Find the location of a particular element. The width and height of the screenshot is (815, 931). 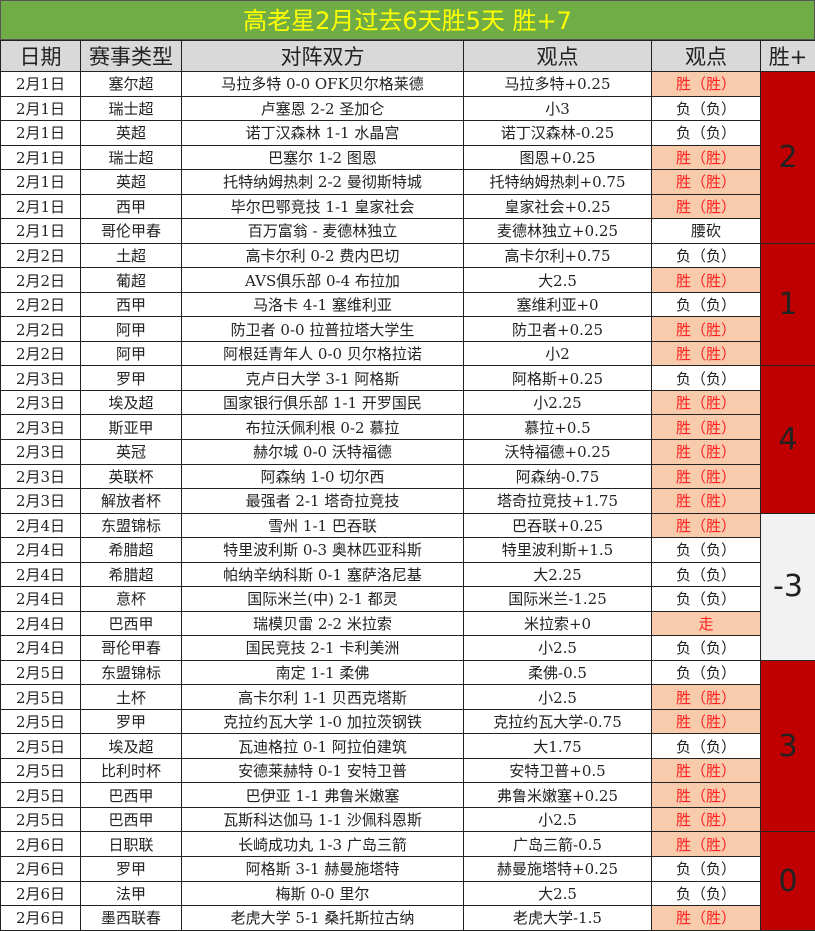

pick-cell: 小2.25 is located at coordinates (558, 402).